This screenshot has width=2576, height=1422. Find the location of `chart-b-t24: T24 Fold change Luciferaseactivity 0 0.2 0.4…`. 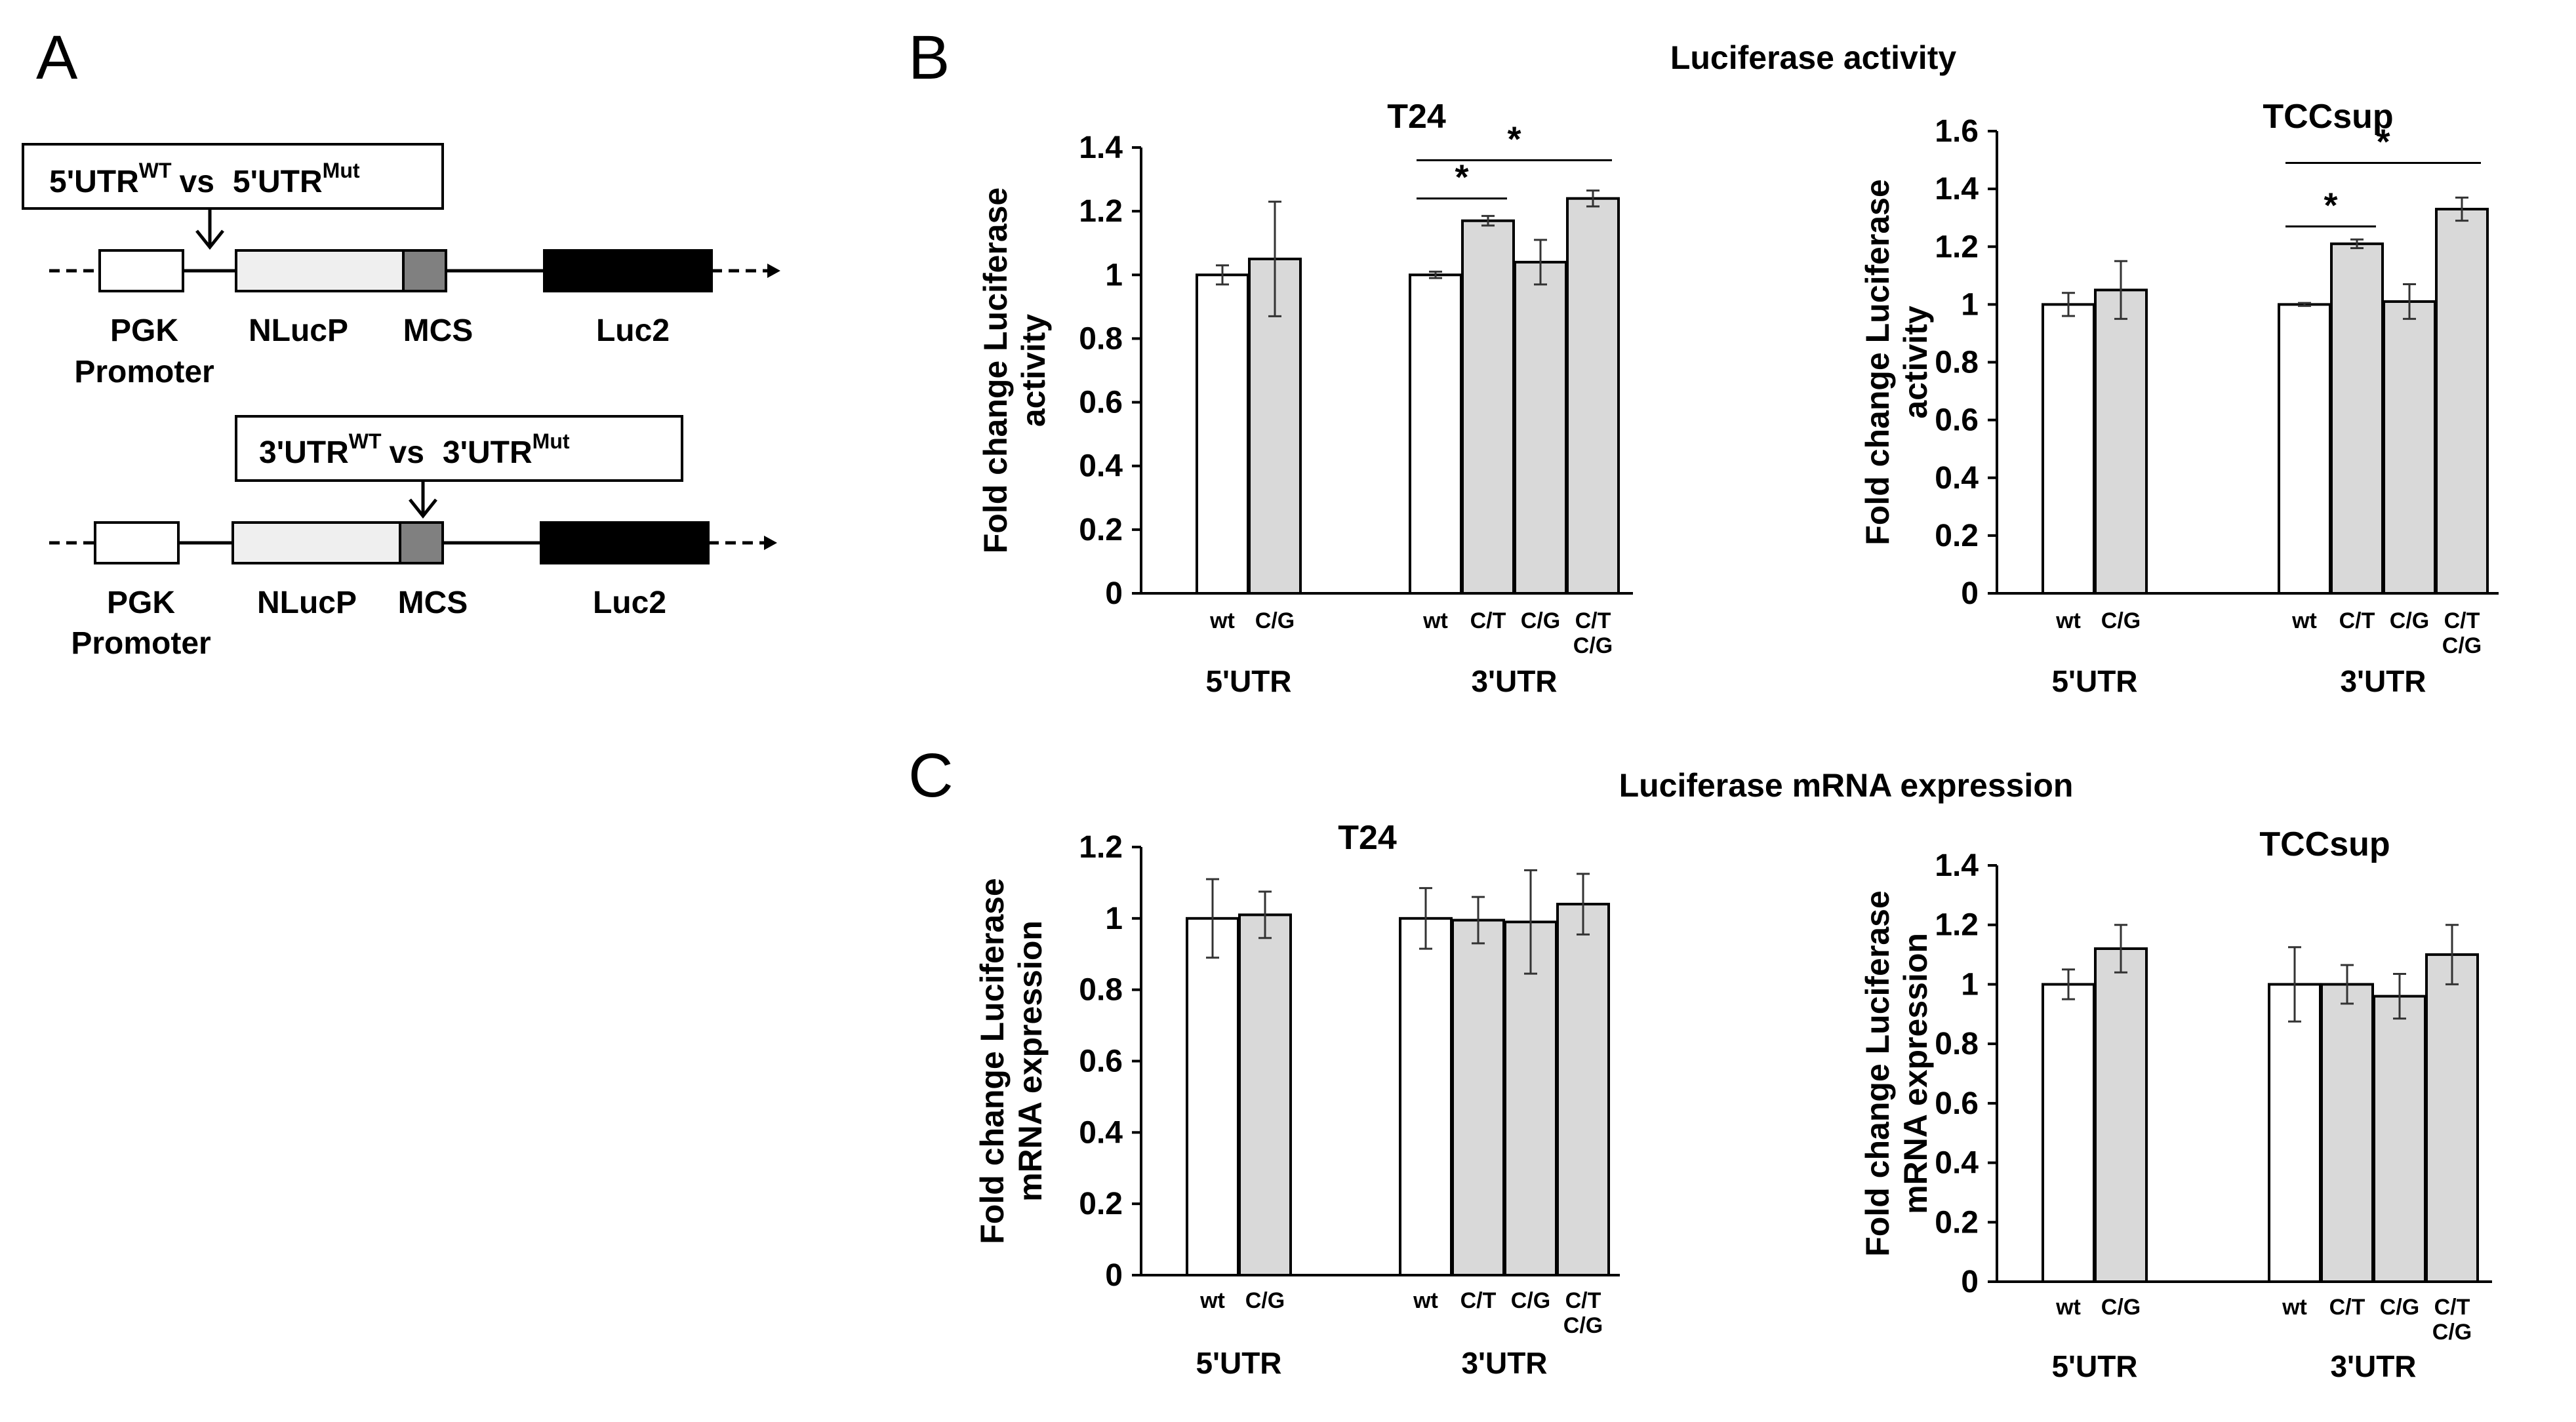

chart-b-t24: T24 Fold change Luciferaseactivity 0 0.2 0.4… is located at coordinates (1305, 398).